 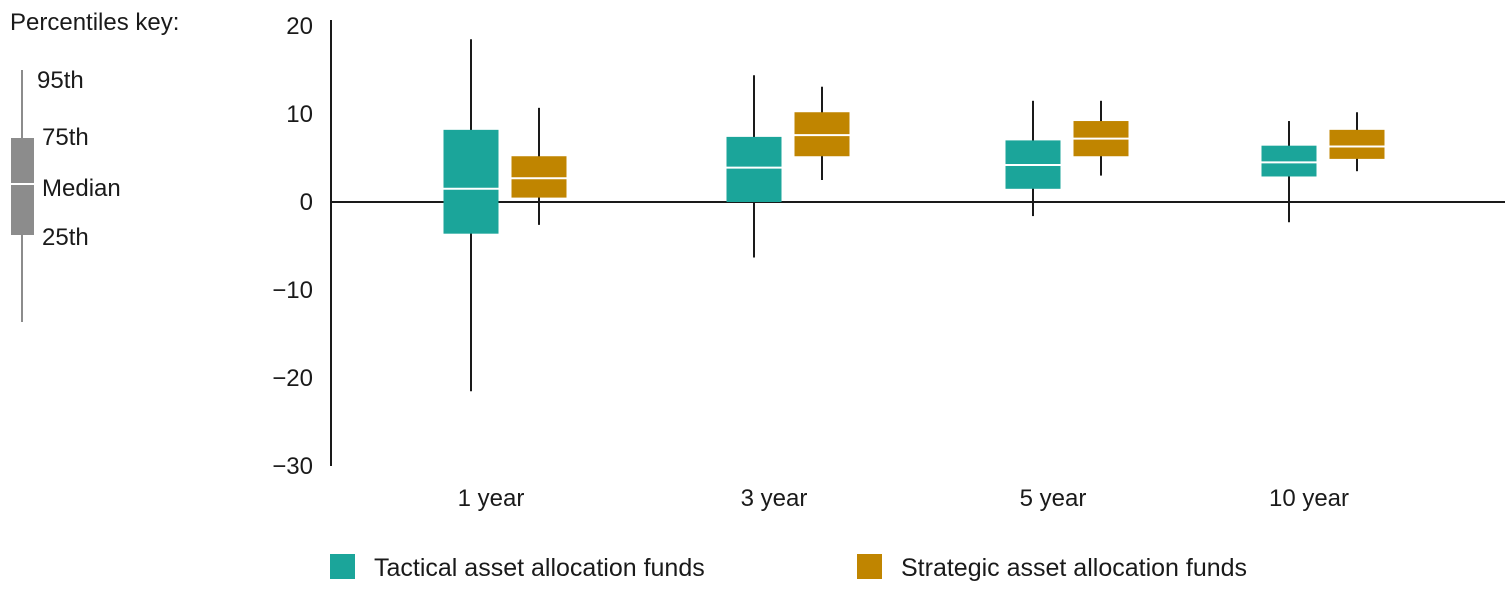 What do you see at coordinates (1309, 498) in the screenshot?
I see `x-category-label: 10 year` at bounding box center [1309, 498].